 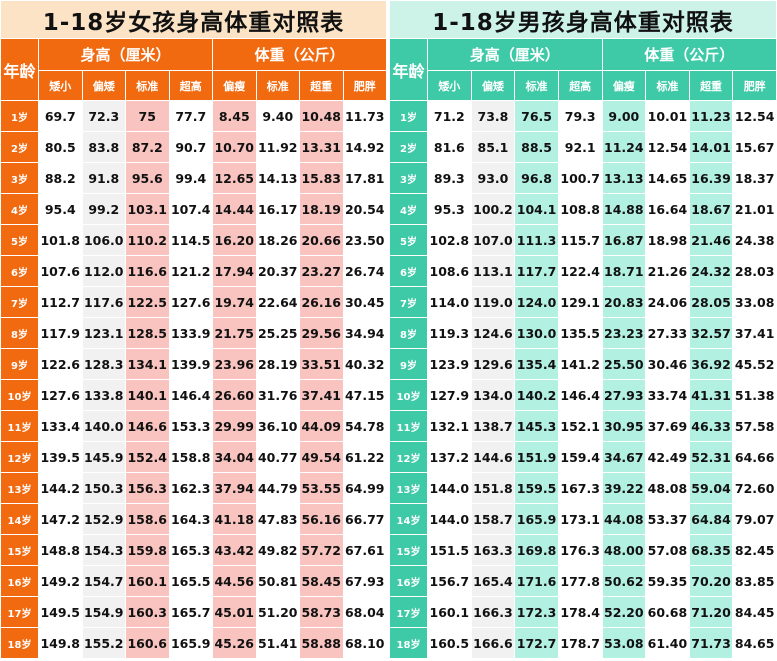 What do you see at coordinates (624, 147) in the screenshot?
I see `value-cell: 11.24` at bounding box center [624, 147].